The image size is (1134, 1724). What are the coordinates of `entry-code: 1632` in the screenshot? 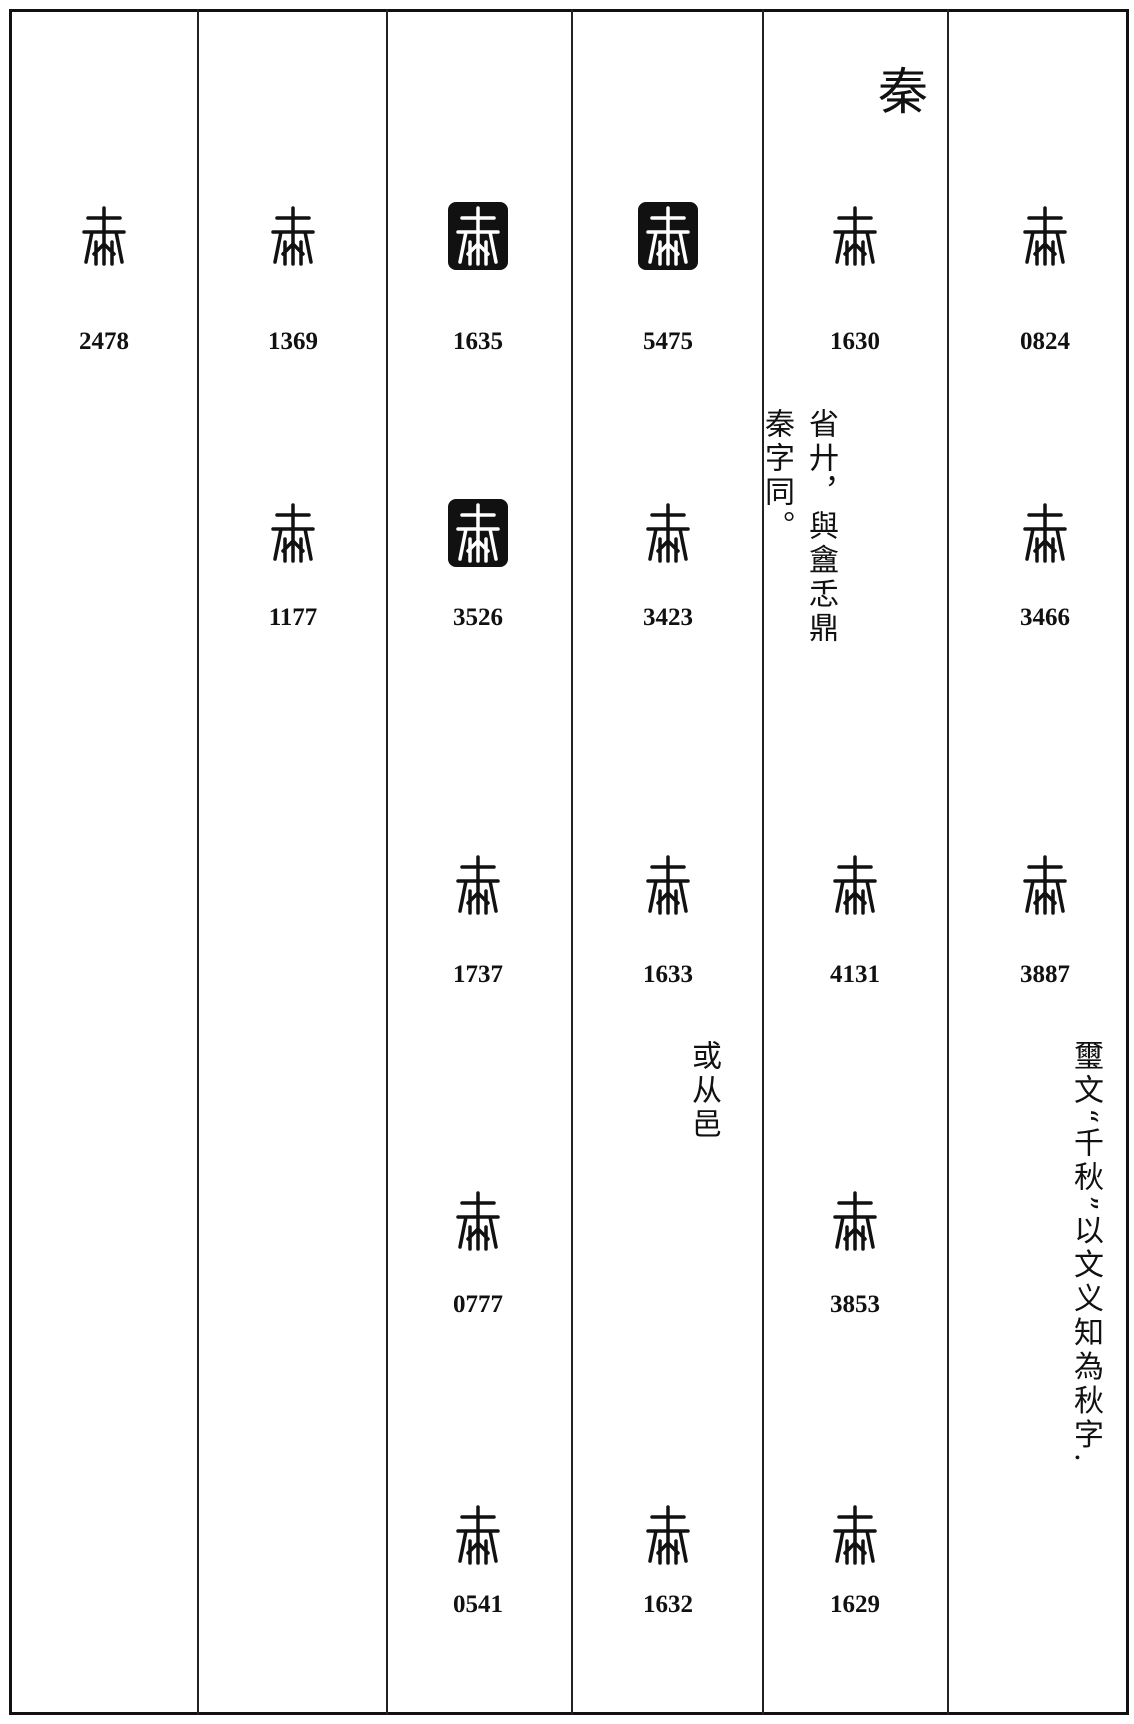 It's located at (668, 1604).